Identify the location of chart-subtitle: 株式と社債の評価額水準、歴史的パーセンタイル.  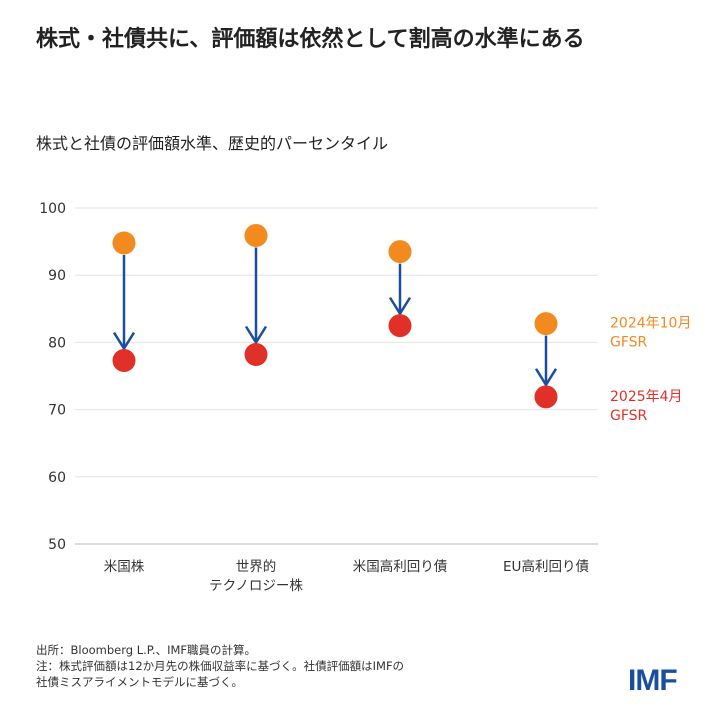
(212, 143).